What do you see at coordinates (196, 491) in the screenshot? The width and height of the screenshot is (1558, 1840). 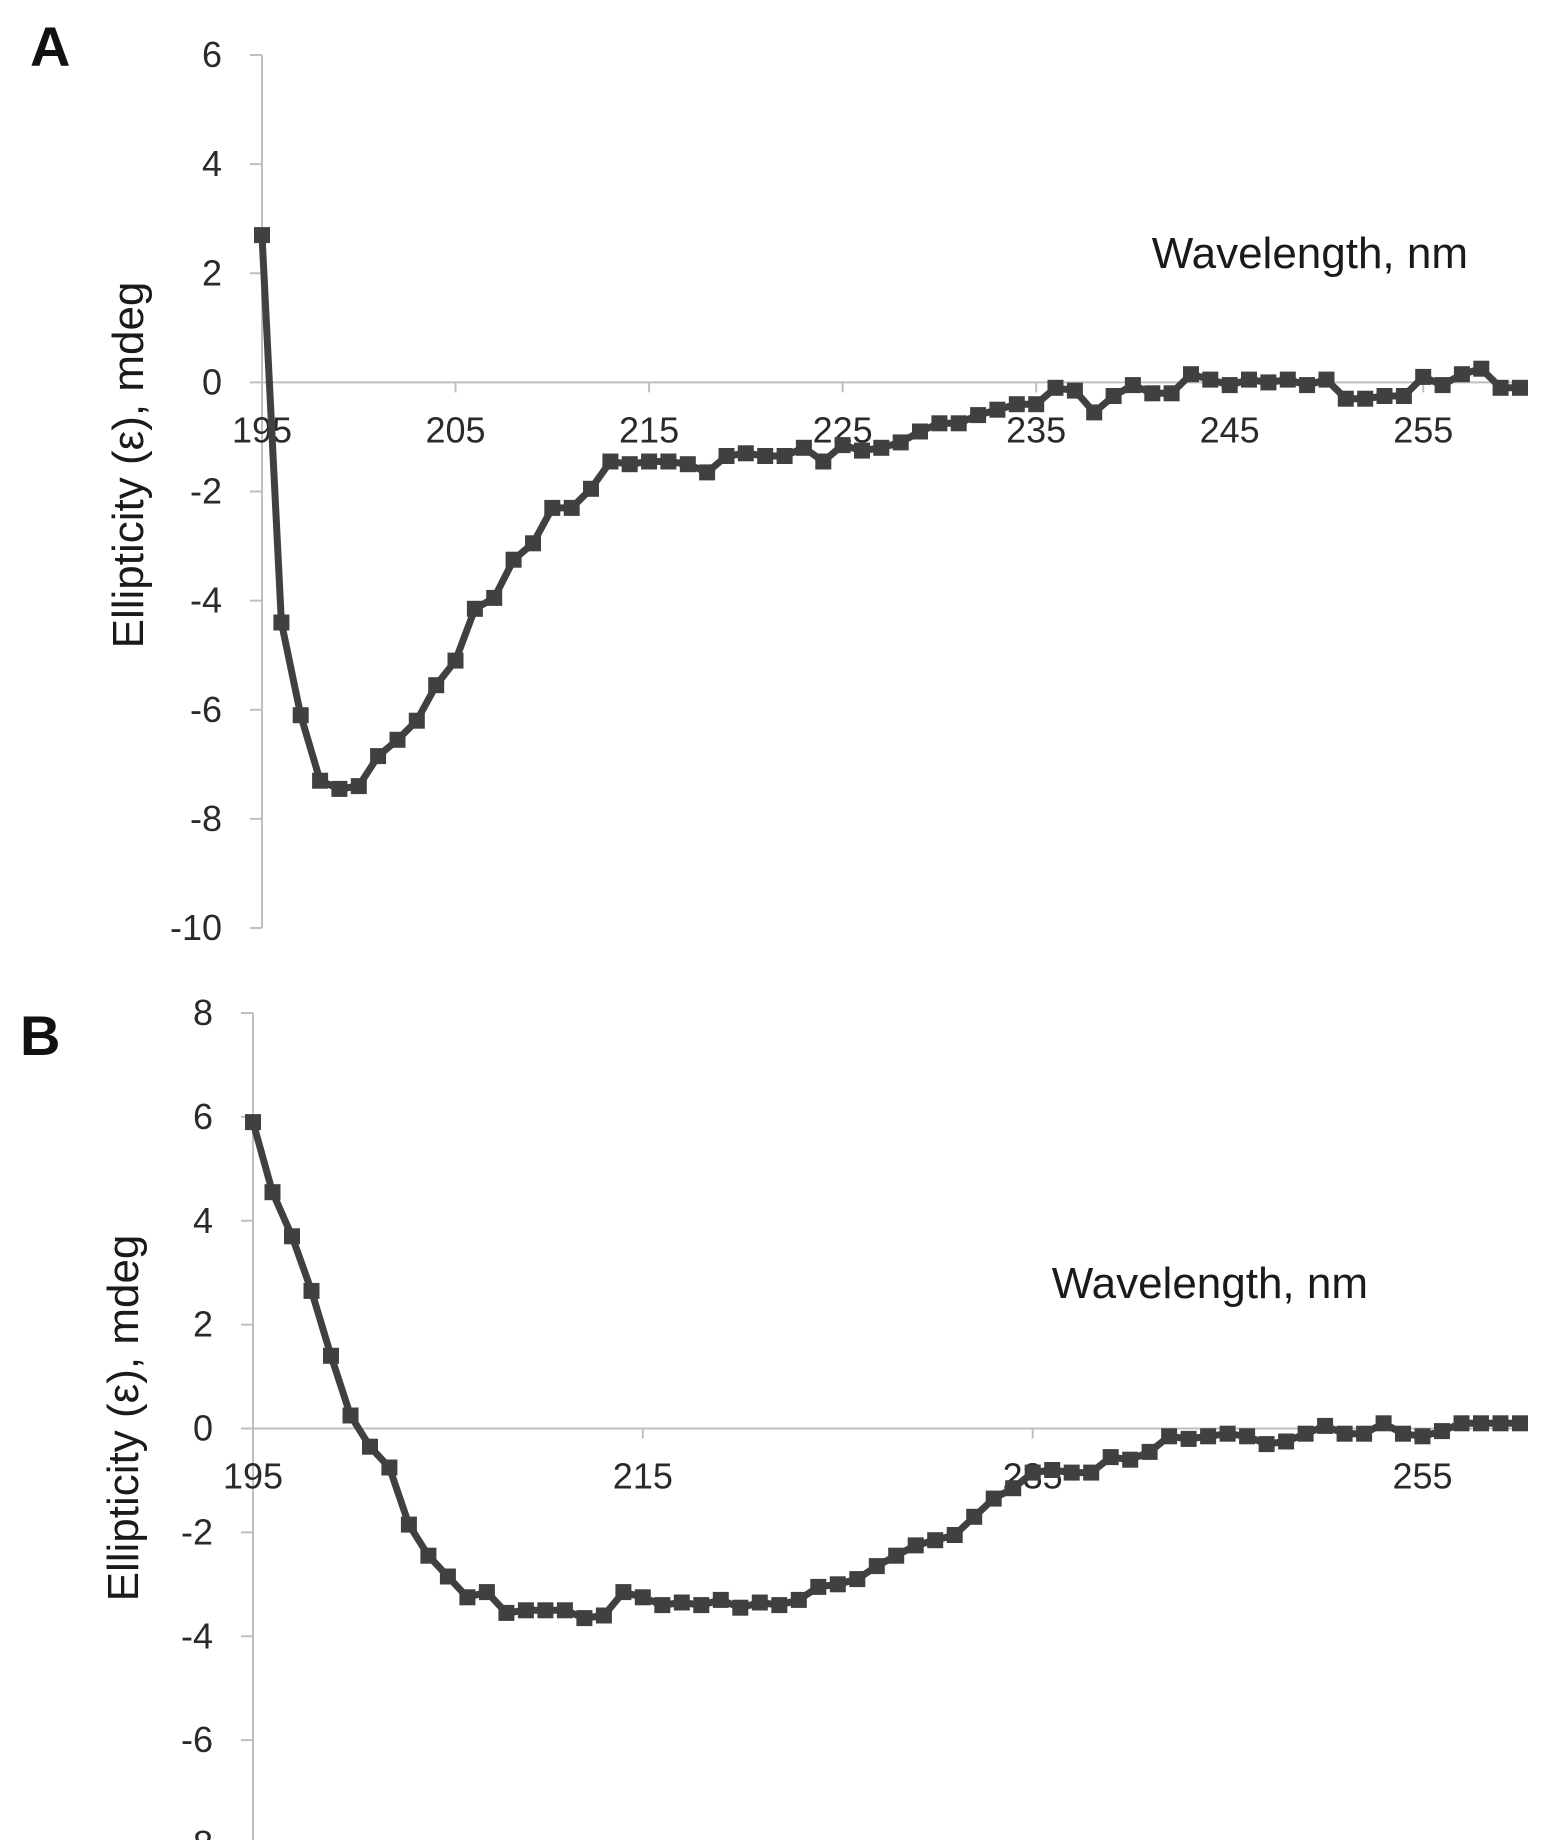 I see `panel-a-y-tick-labels: 6 4 2 0 -2 -4 -6 -8 -10` at bounding box center [196, 491].